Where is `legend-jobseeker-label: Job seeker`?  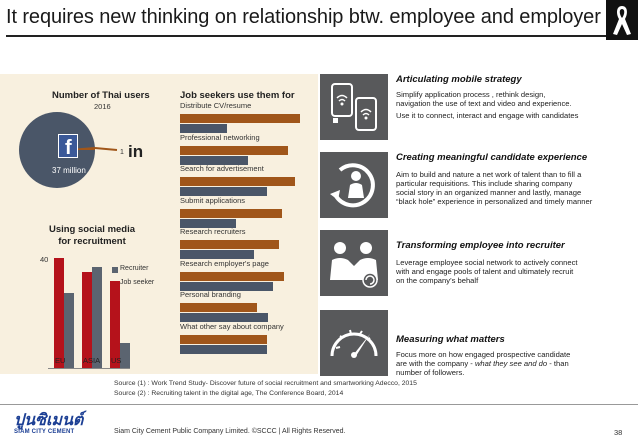
legend-jobseeker-label: Job seeker is located at coordinates (137, 282).